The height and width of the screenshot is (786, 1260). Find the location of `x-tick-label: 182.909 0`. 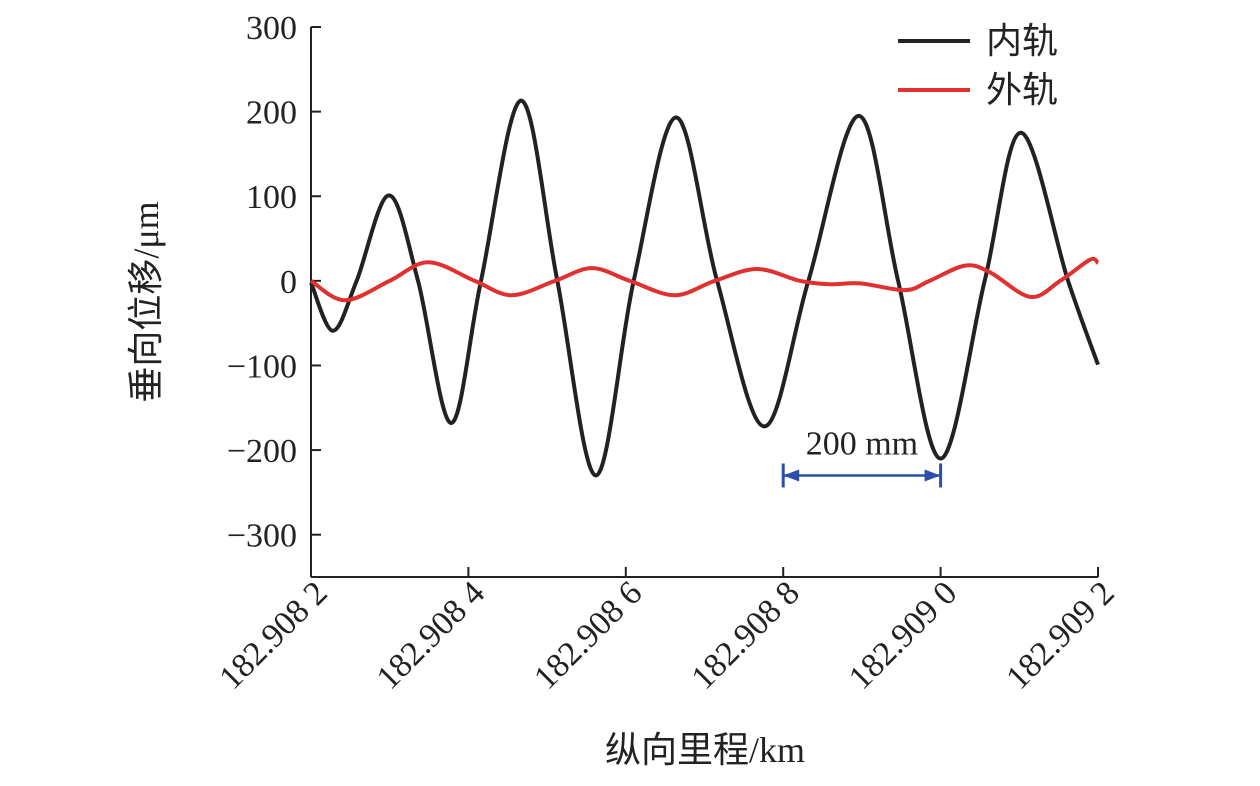

x-tick-label: 182.909 0 is located at coordinates (903, 635).